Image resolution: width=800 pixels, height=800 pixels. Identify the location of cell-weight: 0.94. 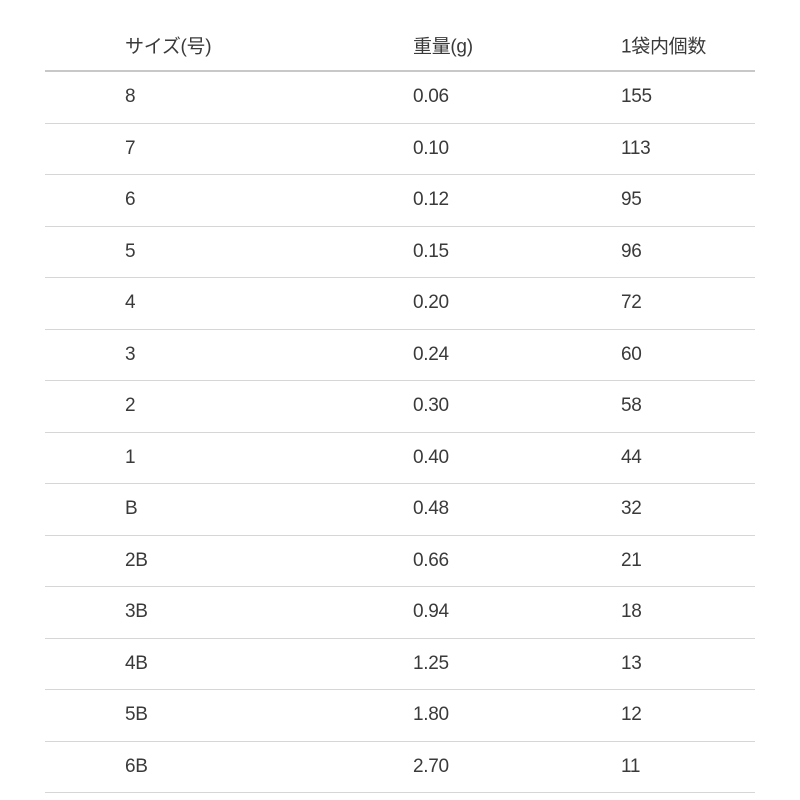
(431, 612).